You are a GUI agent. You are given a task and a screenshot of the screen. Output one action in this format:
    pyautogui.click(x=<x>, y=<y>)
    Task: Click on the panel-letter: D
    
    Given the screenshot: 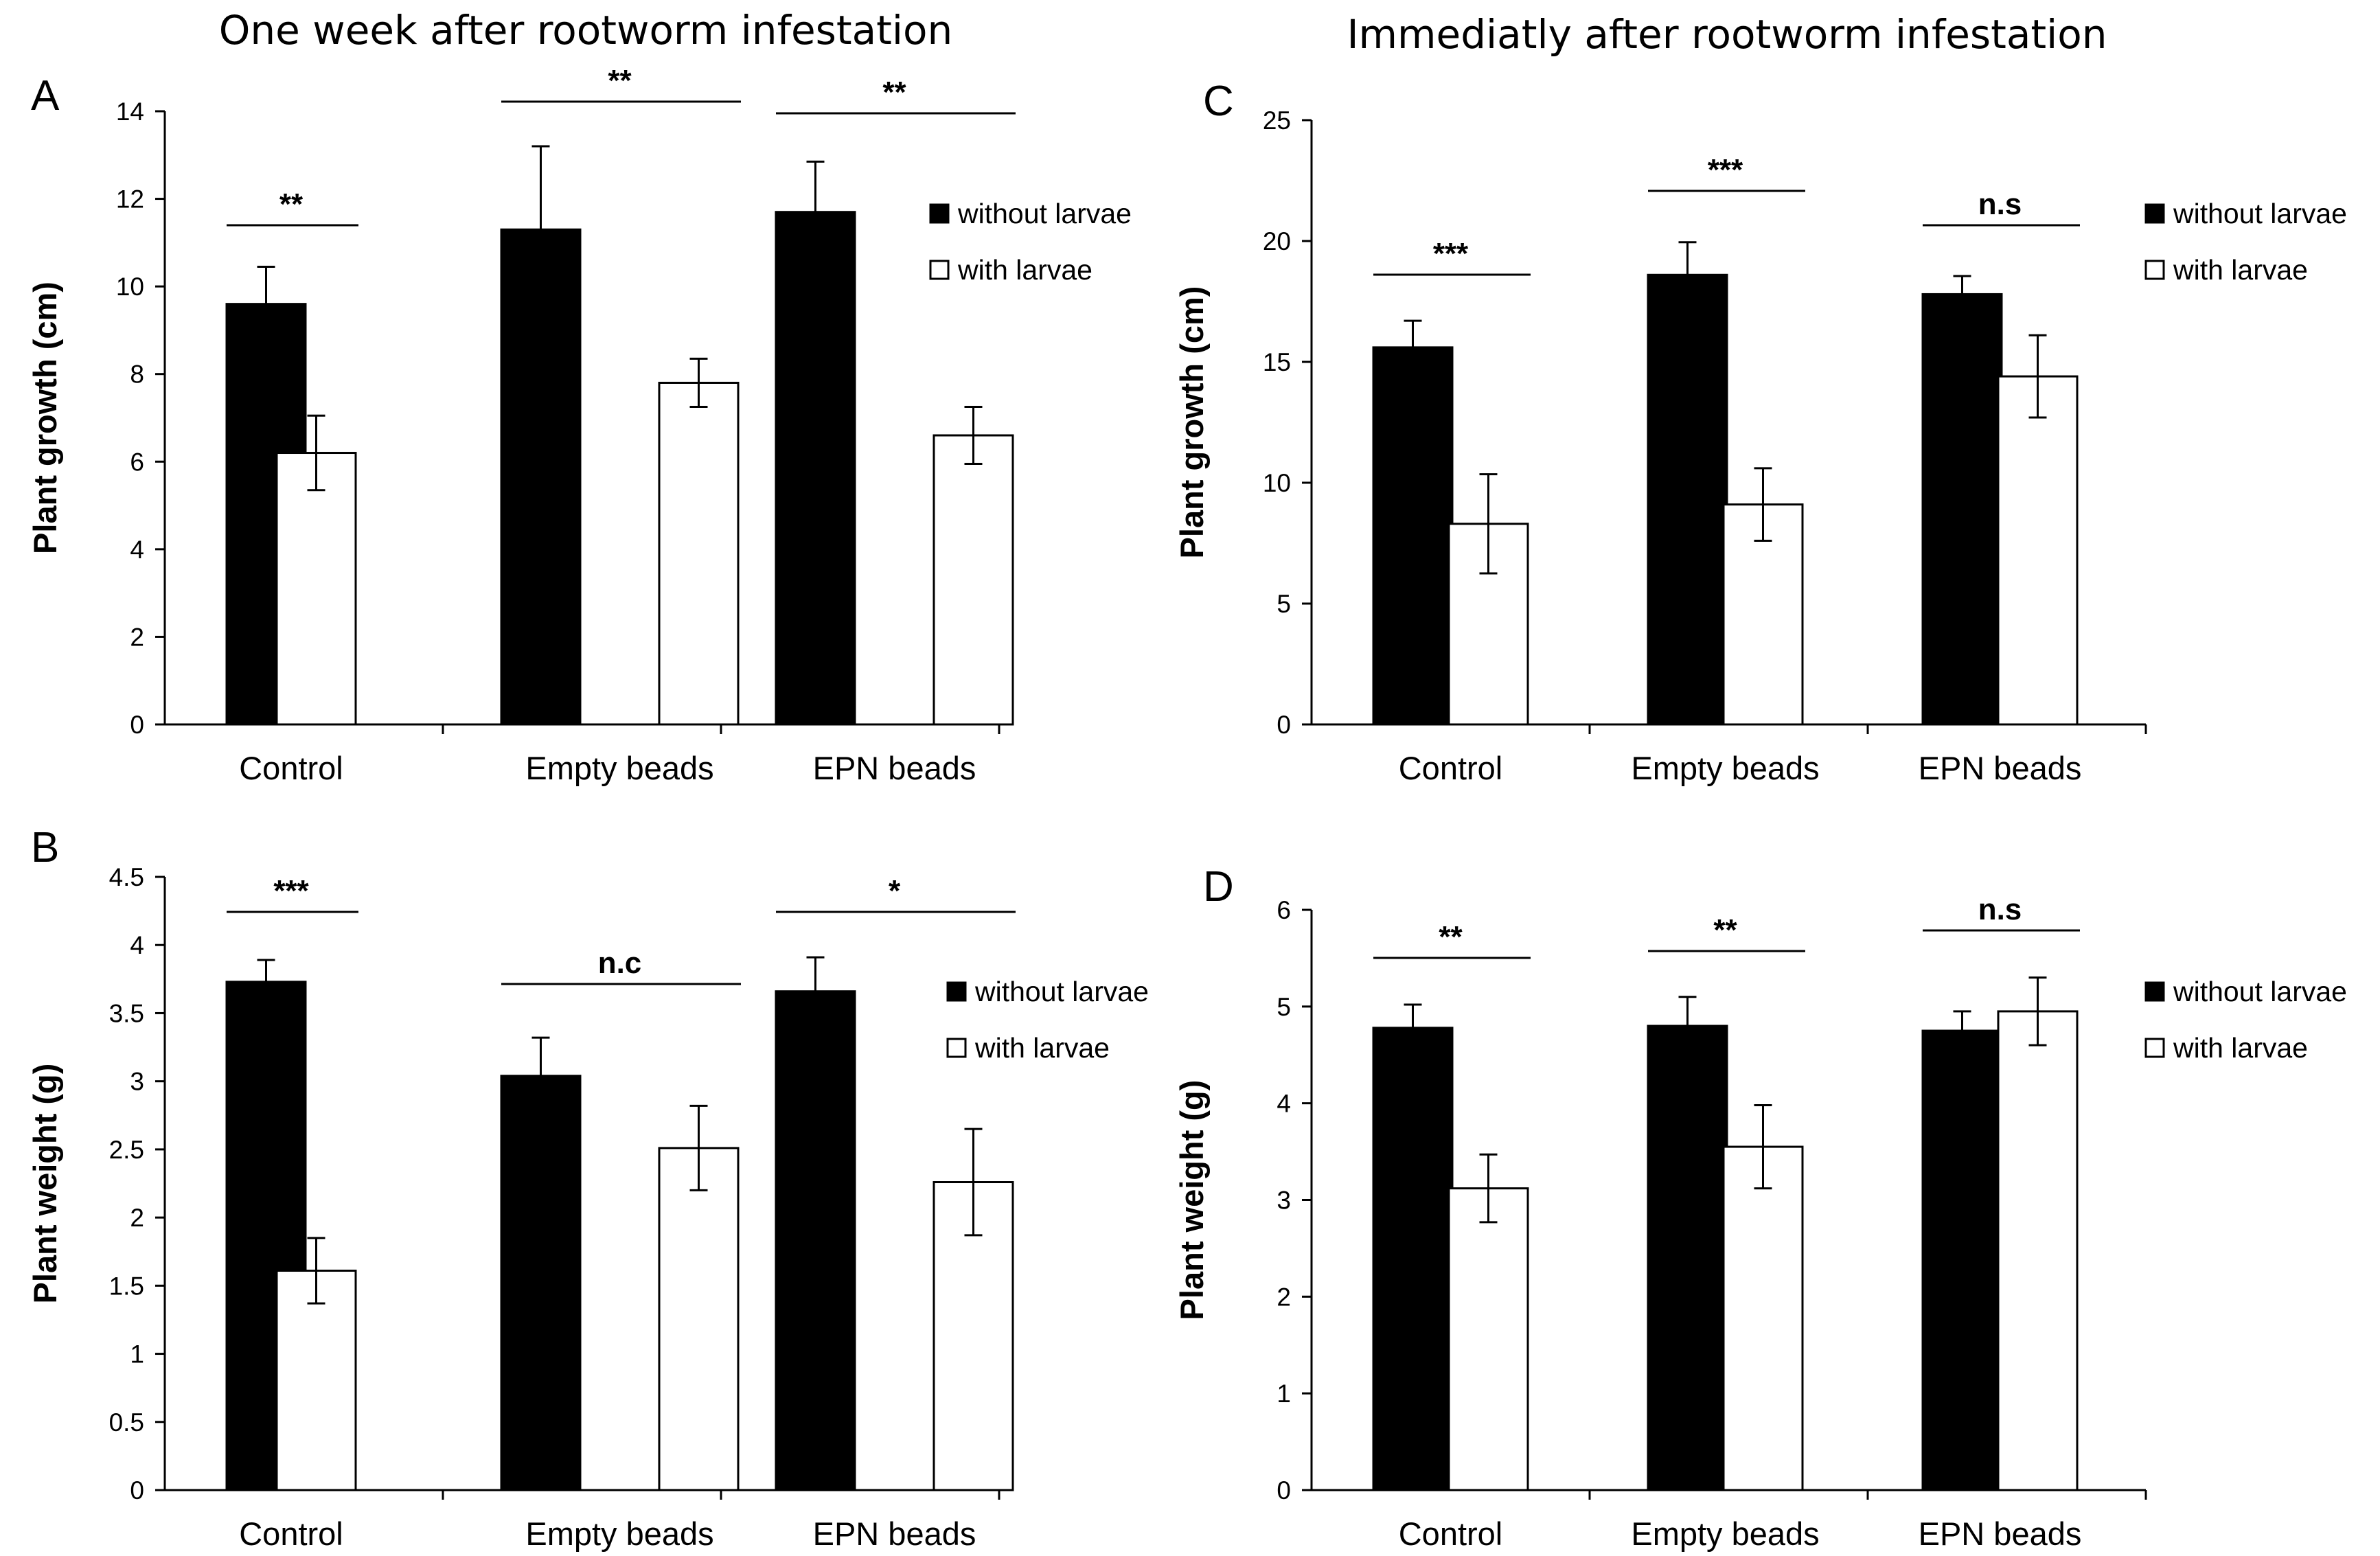 What is the action you would take?
    pyautogui.click(x=1218, y=887)
    